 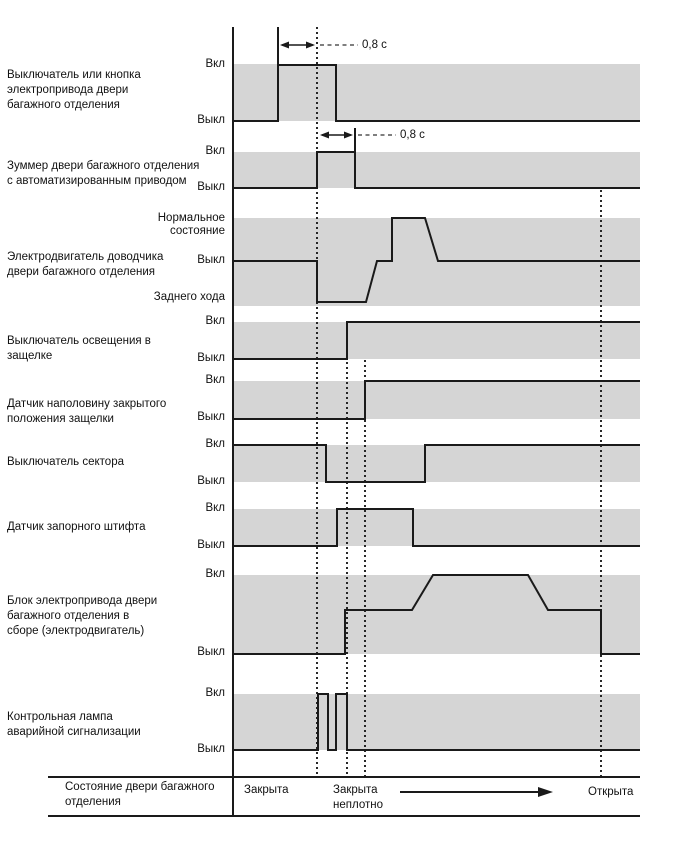 What do you see at coordinates (30, 356) in the screenshot?
I see `signal-name-line: защелке` at bounding box center [30, 356].